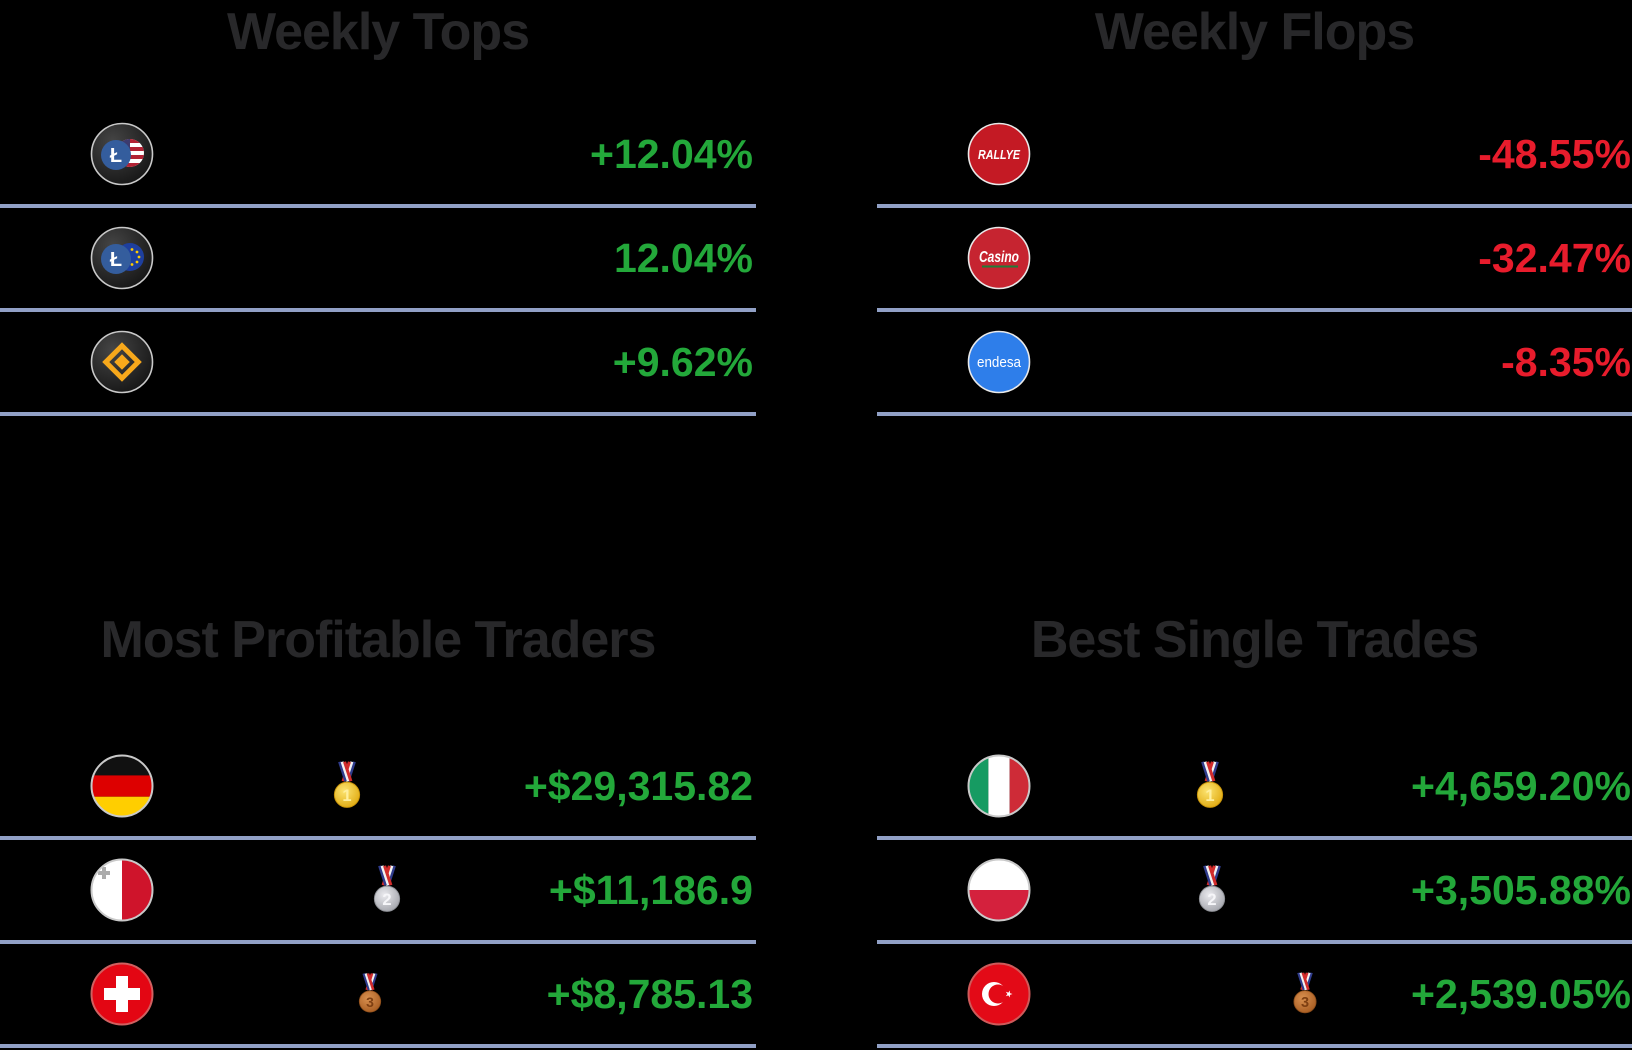 The height and width of the screenshot is (1050, 1632). I want to click on casino-logo-text: Casino, so click(999, 257).